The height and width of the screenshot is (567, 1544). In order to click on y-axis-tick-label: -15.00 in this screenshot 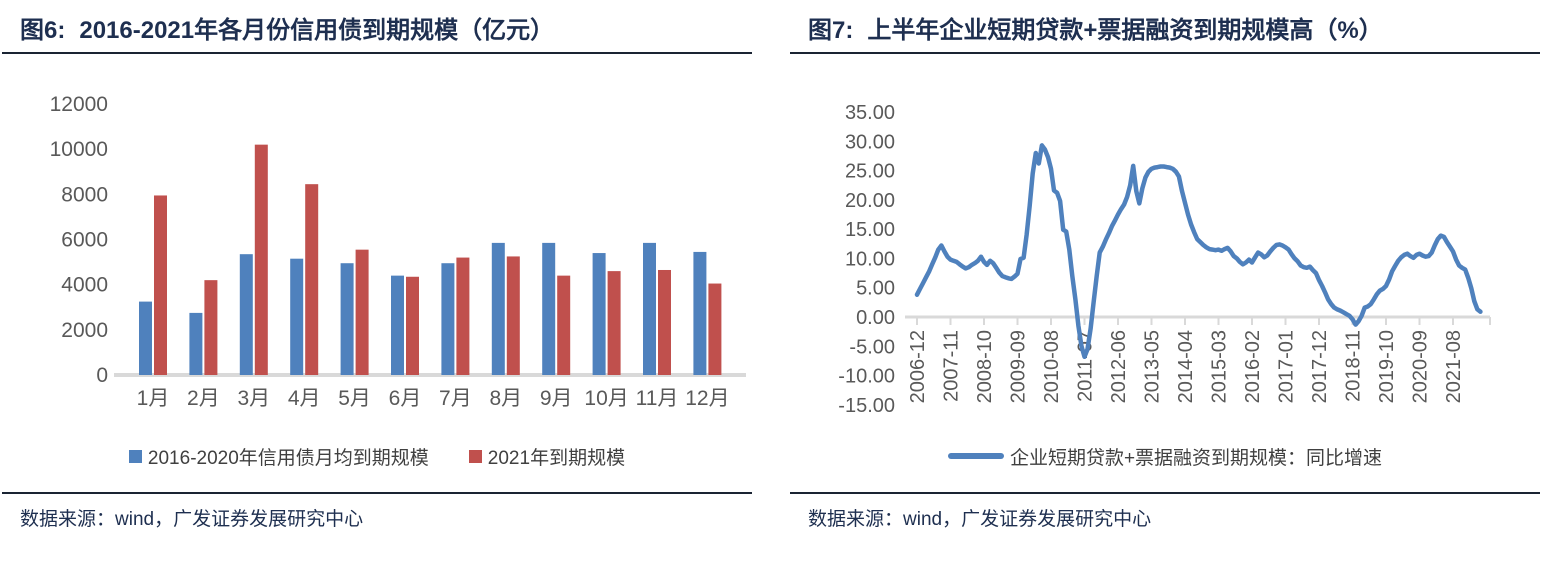, I will do `click(866, 406)`.